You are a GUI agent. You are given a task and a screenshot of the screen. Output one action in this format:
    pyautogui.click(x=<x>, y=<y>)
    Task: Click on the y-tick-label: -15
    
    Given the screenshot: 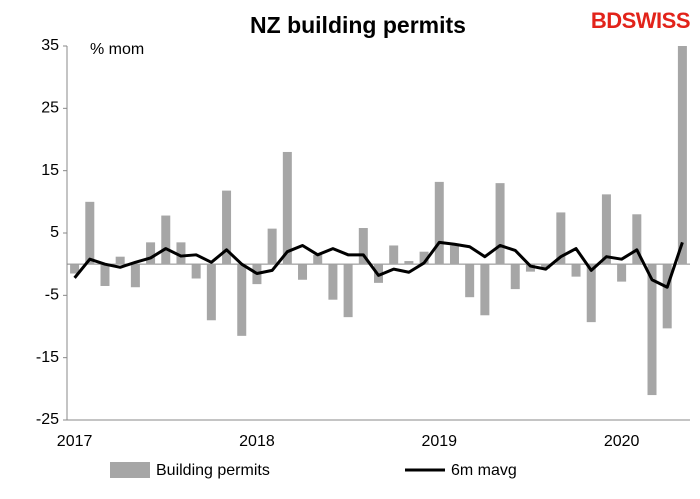 What is the action you would take?
    pyautogui.click(x=47, y=357)
    